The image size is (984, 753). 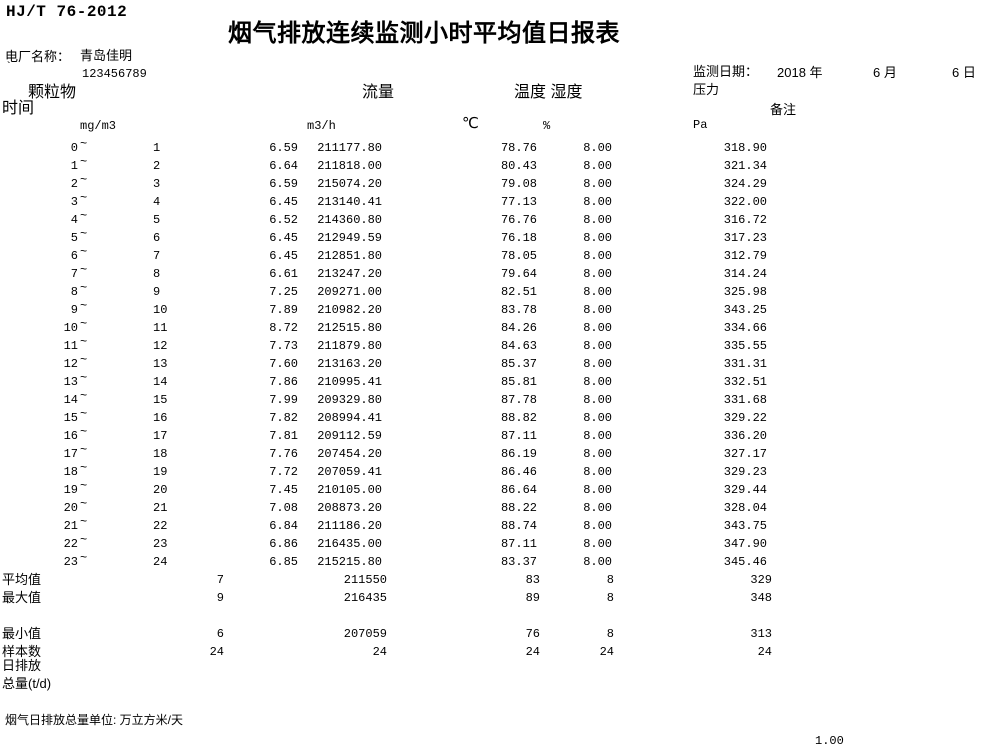 What do you see at coordinates (492, 561) in the screenshot?
I see `table-row: 23 ~24 6.85 215215.80 83.37 8.00 345.46` at bounding box center [492, 561].